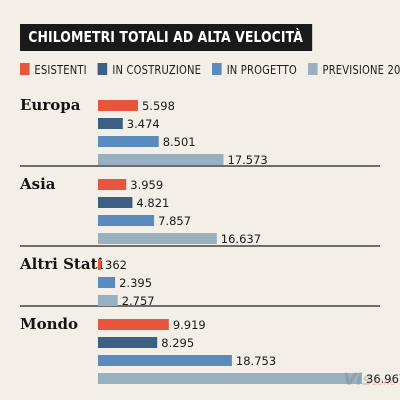 Image resolution: width=400 pixels, height=400 pixels. I want to click on value-label-altri-stati-in-progetto: 2.395, so click(135, 283).